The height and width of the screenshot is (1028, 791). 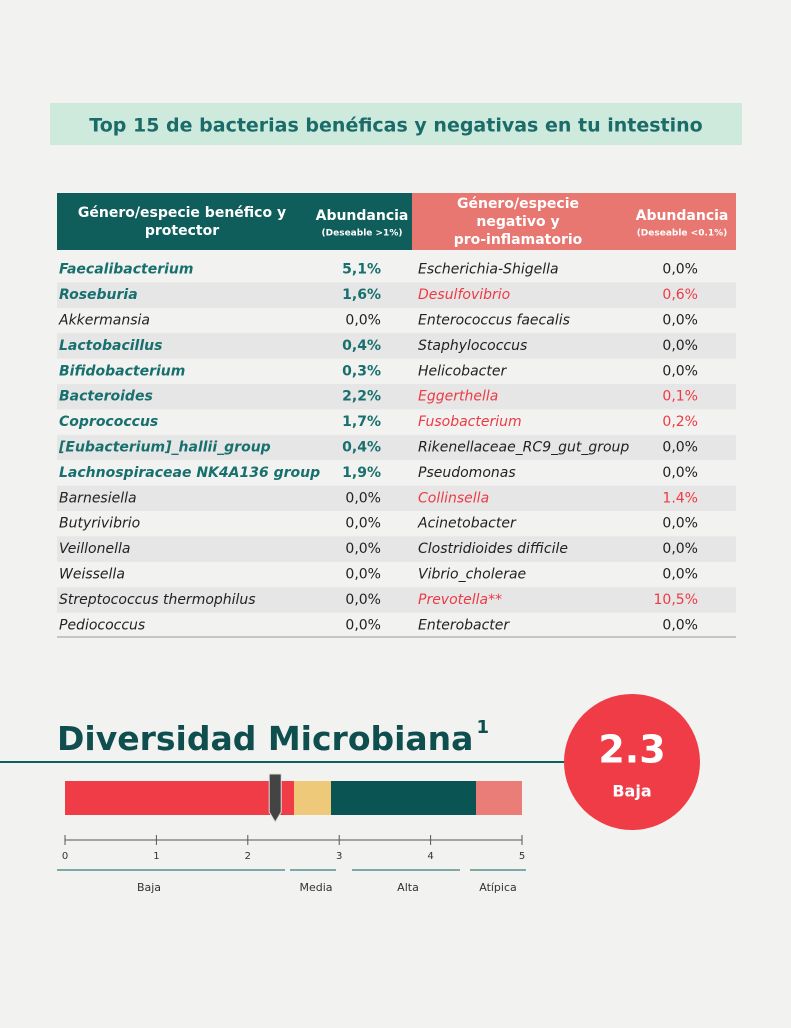 I want to click on taxon: Bifidobacterium, so click(x=122, y=371).